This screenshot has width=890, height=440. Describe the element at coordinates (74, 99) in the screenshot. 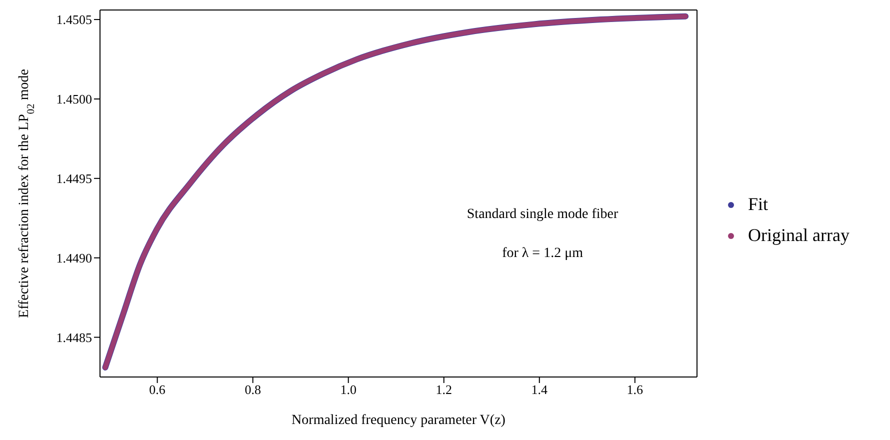

I see `y-tick-label: 1.4500` at that location.